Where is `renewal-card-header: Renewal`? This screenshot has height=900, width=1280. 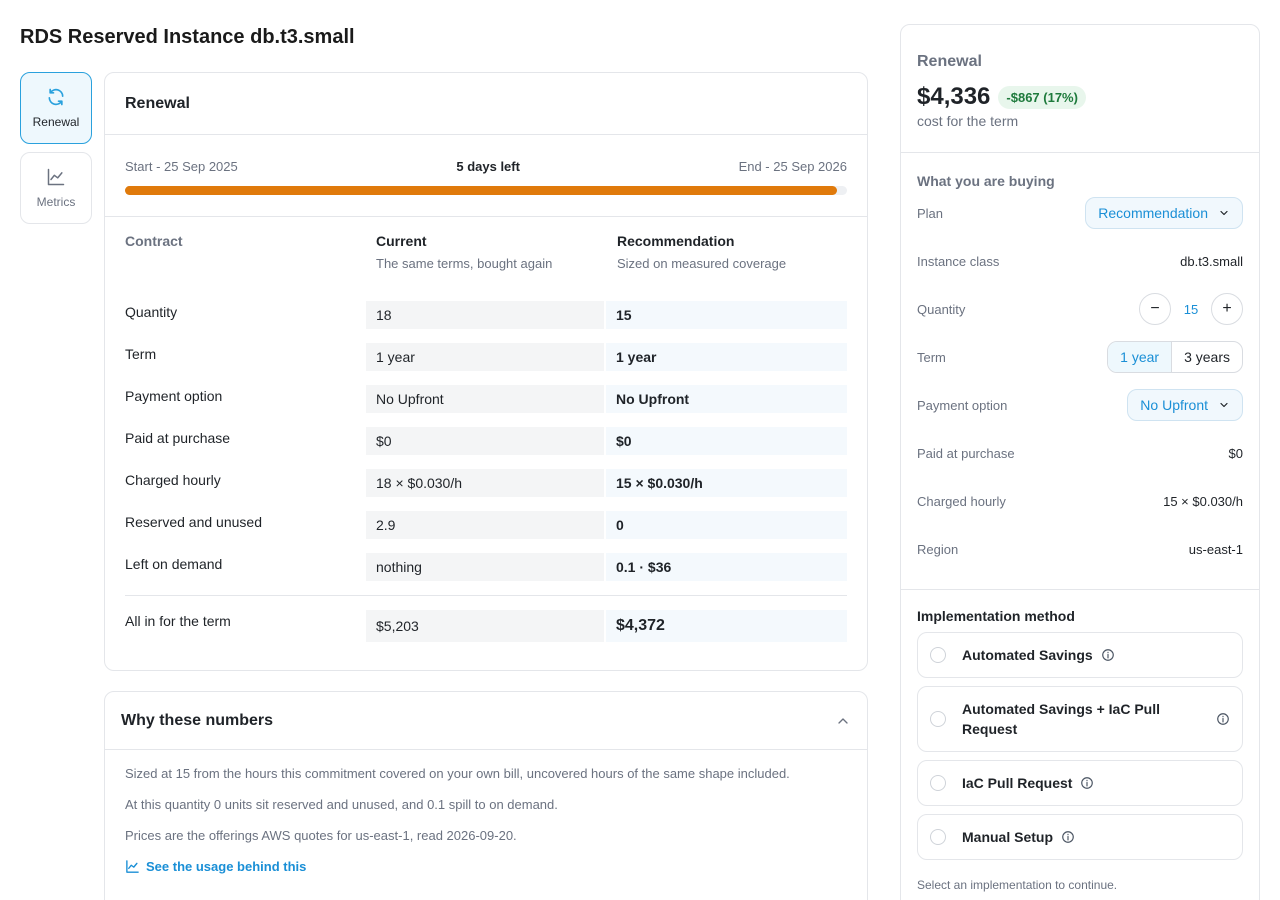
renewal-card-header: Renewal is located at coordinates (486, 104).